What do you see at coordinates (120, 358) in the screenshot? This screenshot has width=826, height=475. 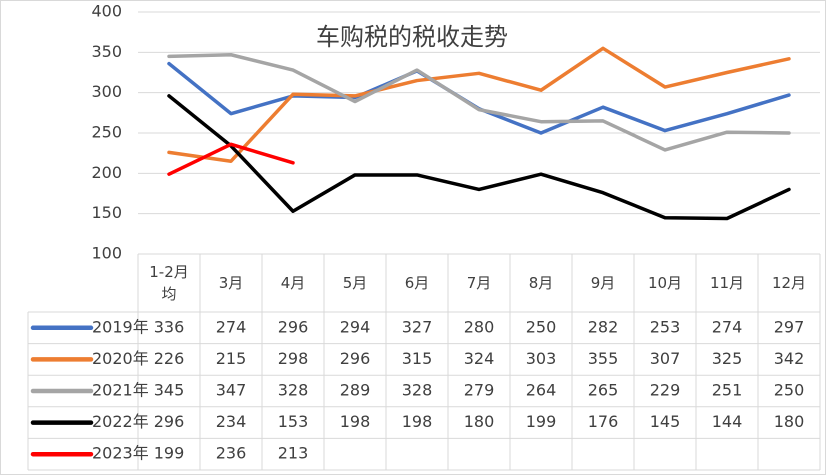 I see `legend-label: 2020年` at bounding box center [120, 358].